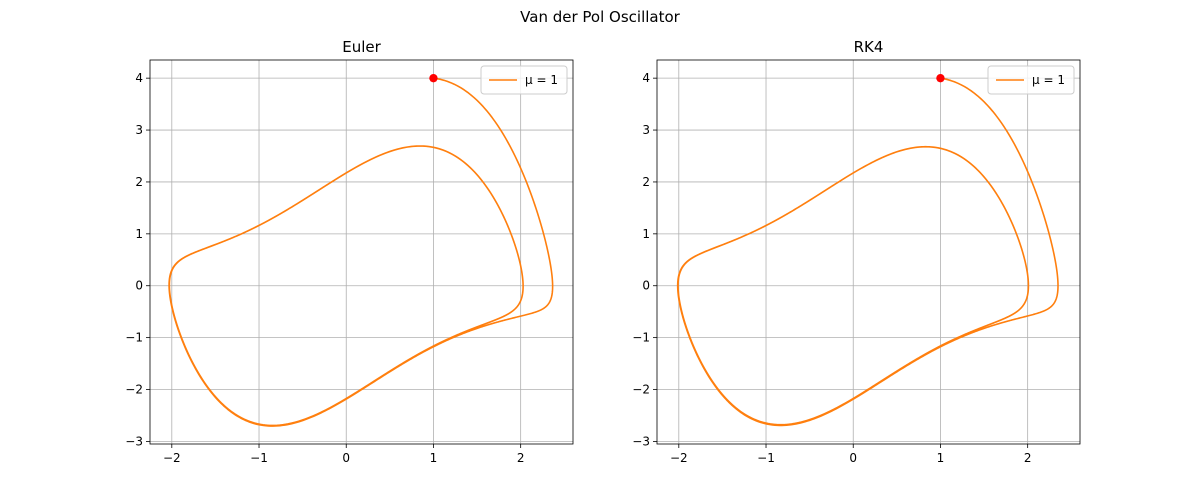 The image size is (1200, 500). Describe the element at coordinates (869, 47) in the screenshot. I see `axes-title: RK4` at that location.